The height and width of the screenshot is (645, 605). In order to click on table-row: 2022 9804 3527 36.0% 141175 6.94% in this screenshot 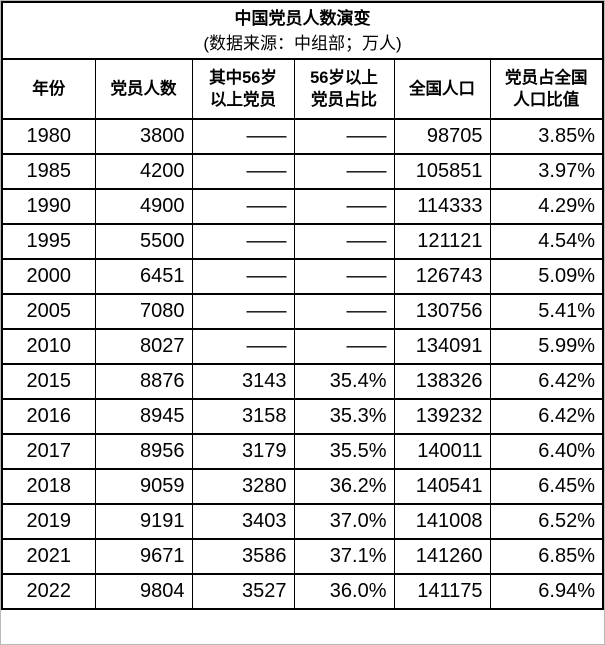, I will do `click(302, 591)`.